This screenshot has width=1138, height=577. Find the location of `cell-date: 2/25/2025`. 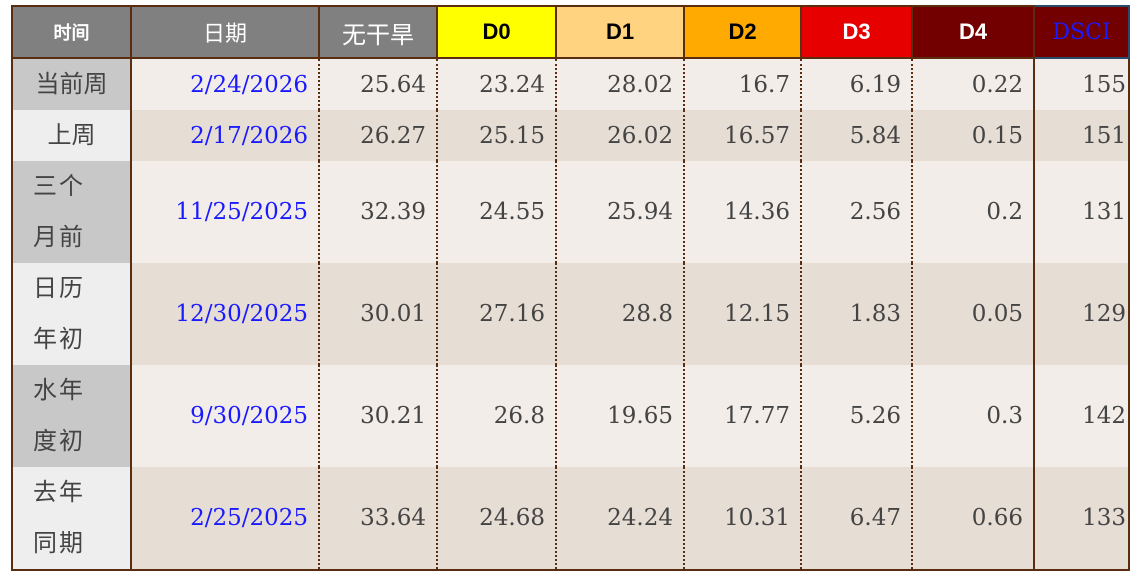

cell-date: 2/25/2025 is located at coordinates (225, 519).